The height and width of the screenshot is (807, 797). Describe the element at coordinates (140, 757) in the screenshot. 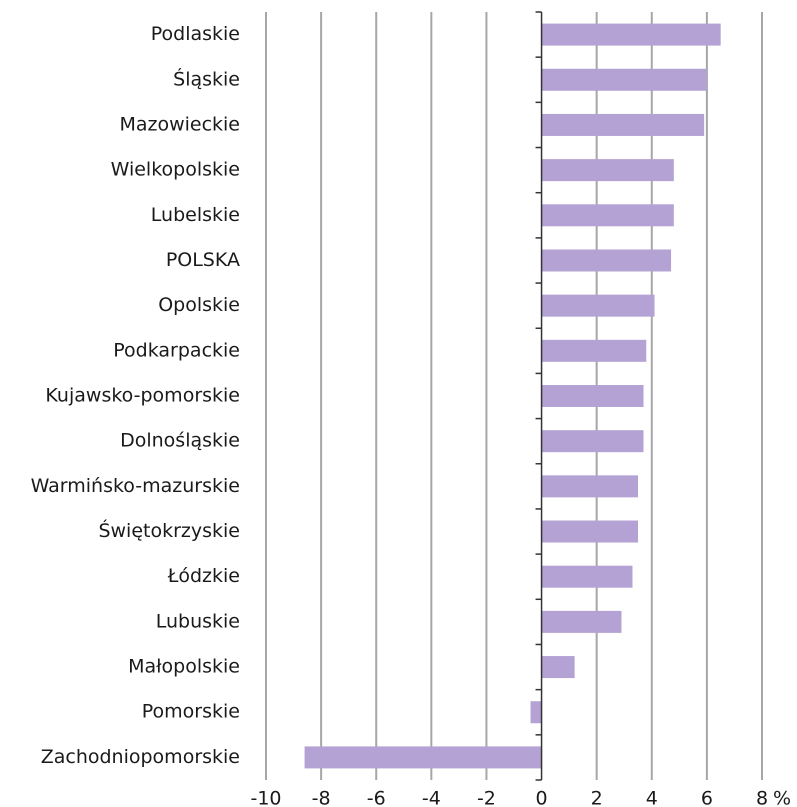

I see `y-tick-label: Zachodniopomorskie` at that location.